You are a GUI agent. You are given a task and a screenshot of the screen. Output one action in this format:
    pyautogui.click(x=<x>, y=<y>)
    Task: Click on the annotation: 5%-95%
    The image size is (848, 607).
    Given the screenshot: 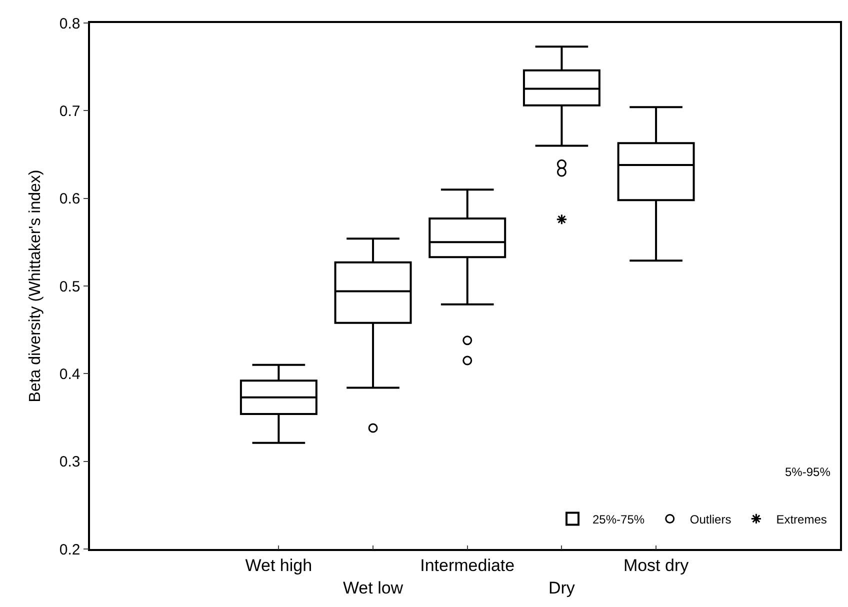 What is the action you would take?
    pyautogui.click(x=808, y=472)
    